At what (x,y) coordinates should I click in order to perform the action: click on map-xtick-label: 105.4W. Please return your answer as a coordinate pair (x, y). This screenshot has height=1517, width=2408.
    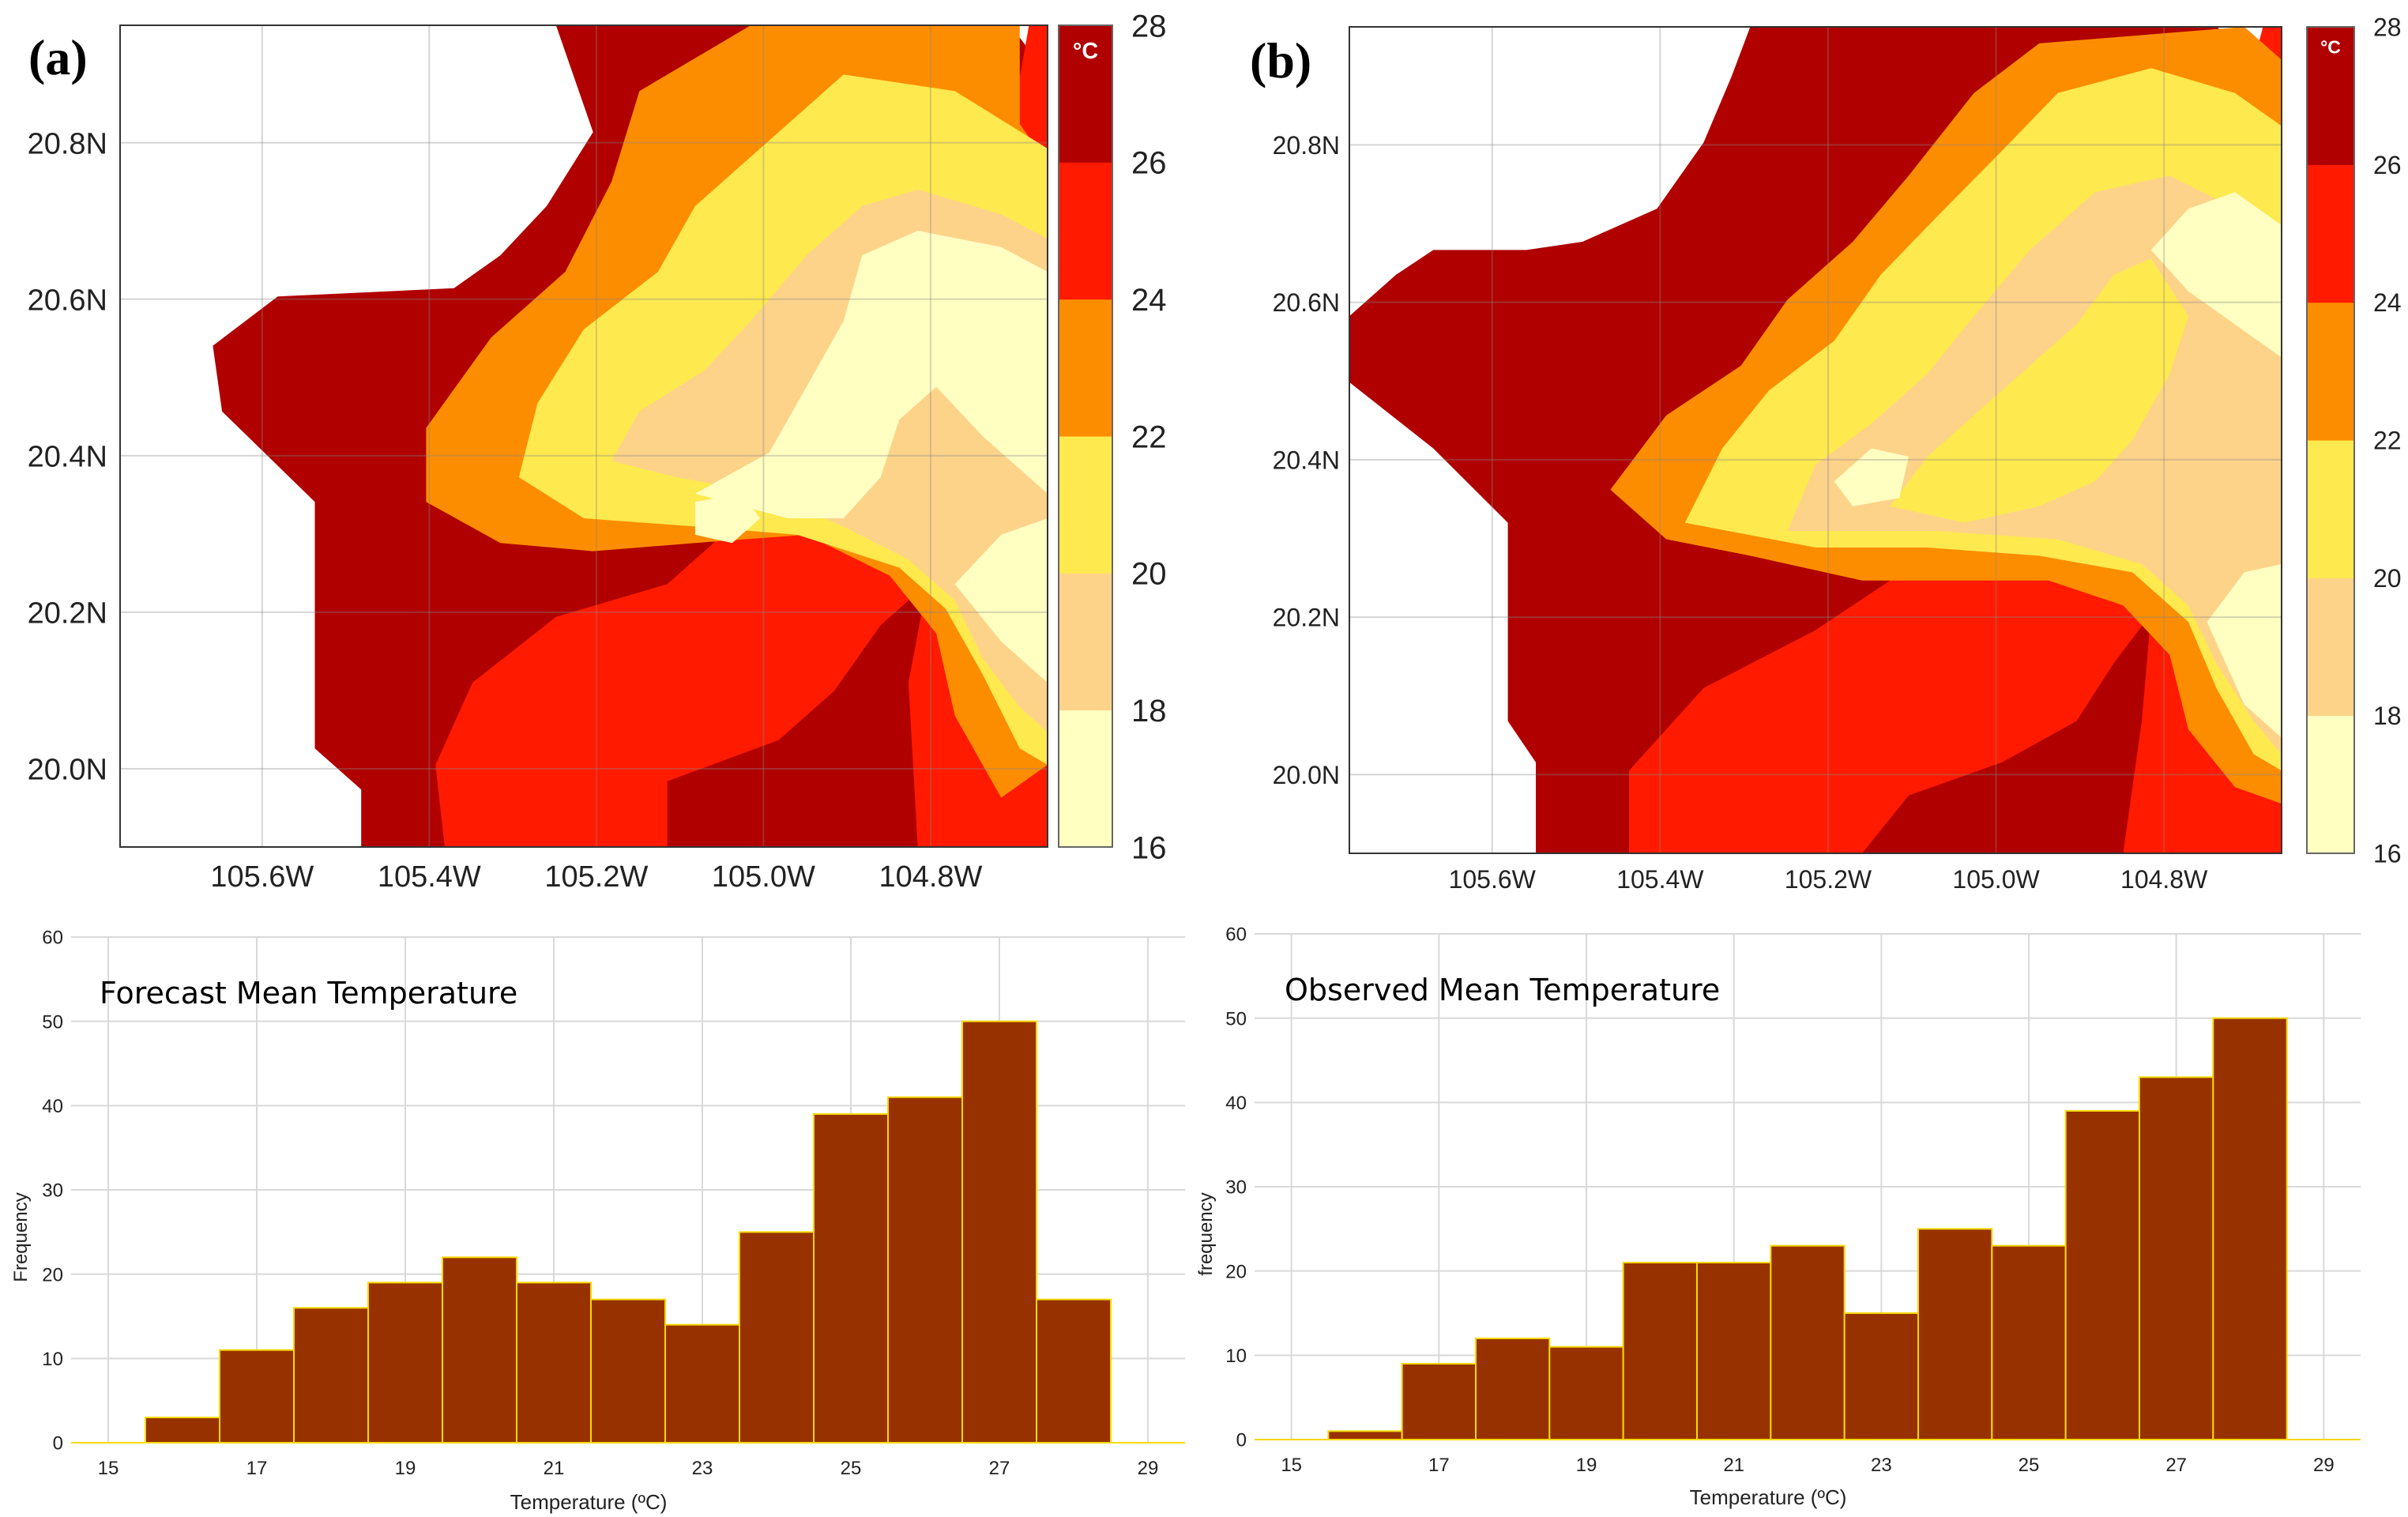
    Looking at the image, I should click on (429, 877).